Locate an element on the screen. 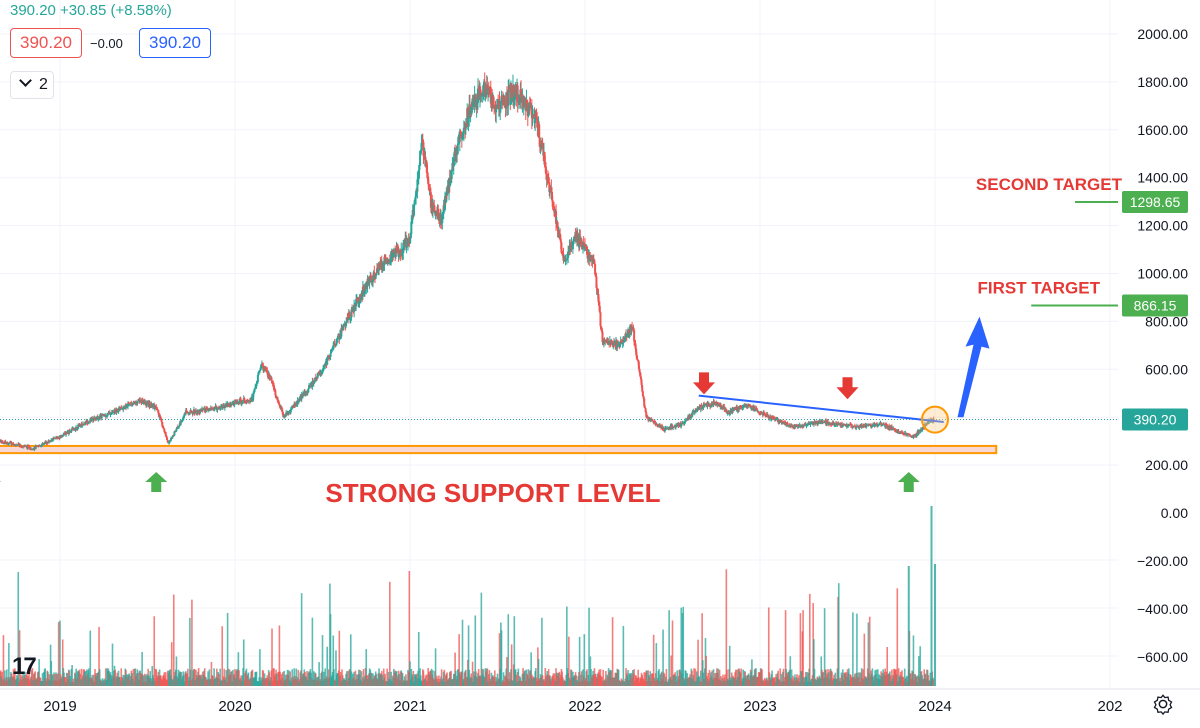  time-axis-label: 202 is located at coordinates (1109, 706).